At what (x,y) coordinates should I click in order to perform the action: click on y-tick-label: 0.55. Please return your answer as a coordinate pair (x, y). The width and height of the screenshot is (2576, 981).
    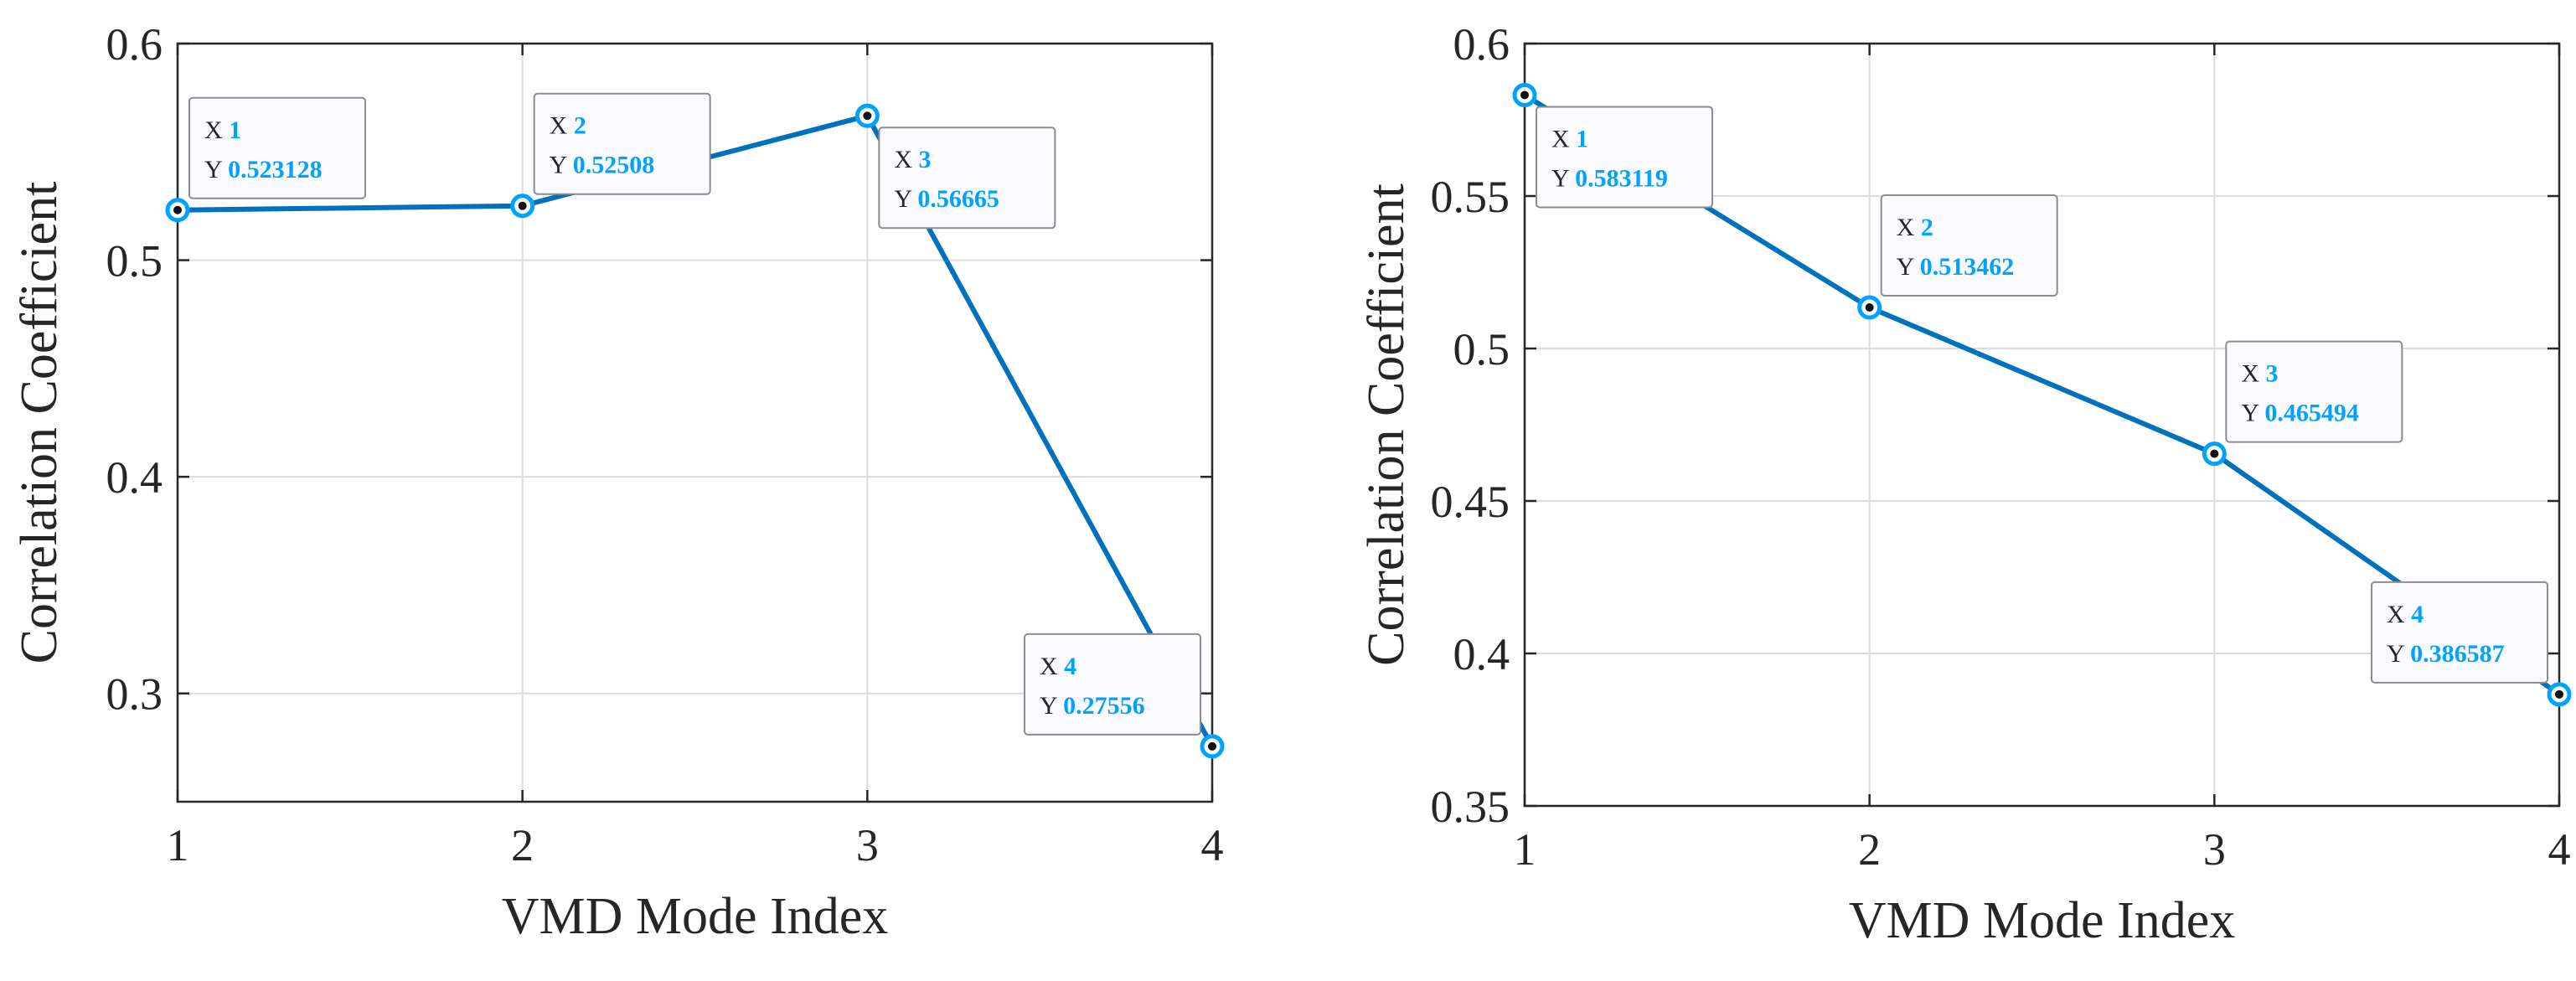
    Looking at the image, I should click on (1470, 197).